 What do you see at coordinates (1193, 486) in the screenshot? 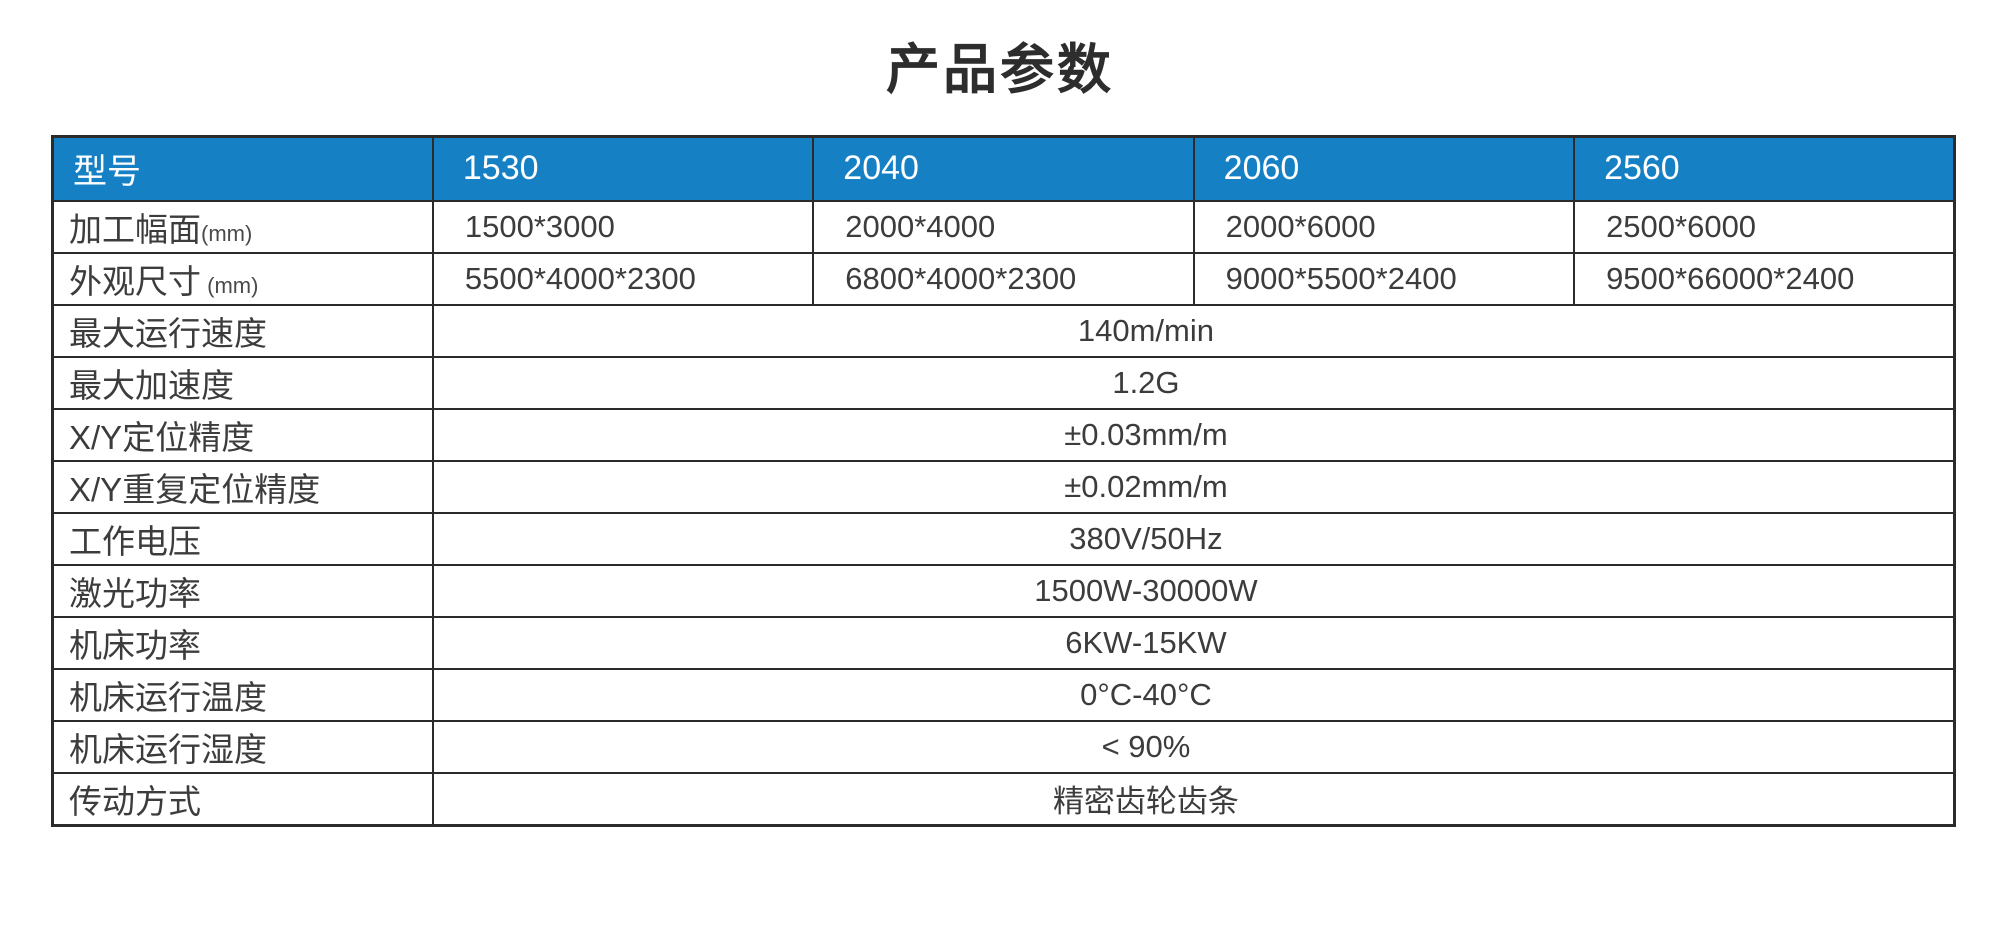
I see `cell-repeat-accuracy-value: ±0.02mm/m` at bounding box center [1193, 486].